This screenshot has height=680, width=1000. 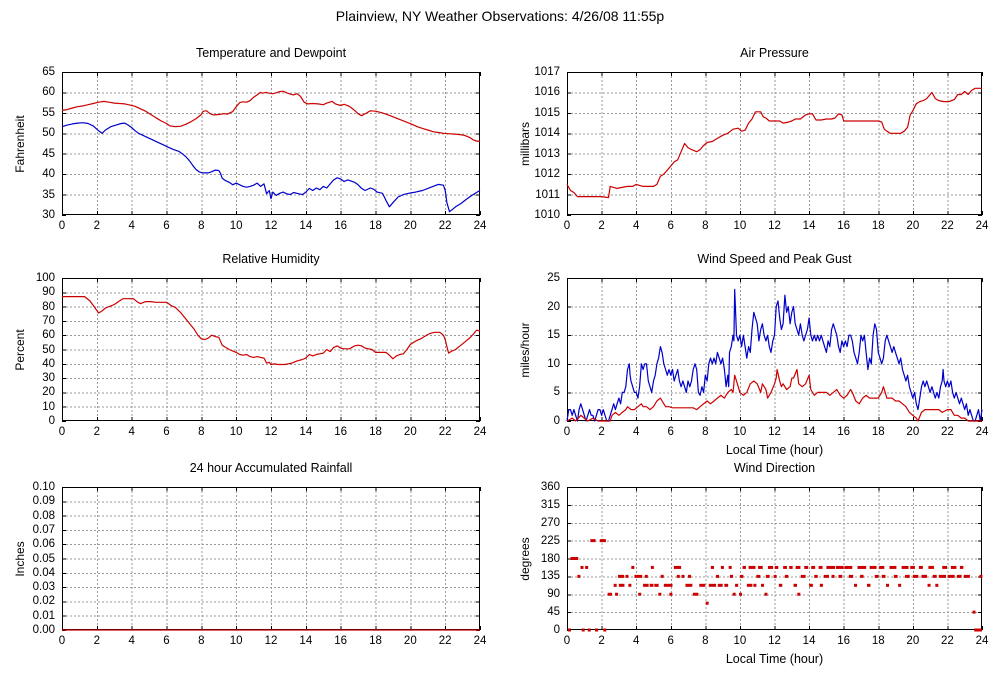 I want to click on y-tick-label: 60, so click(x=48, y=335).